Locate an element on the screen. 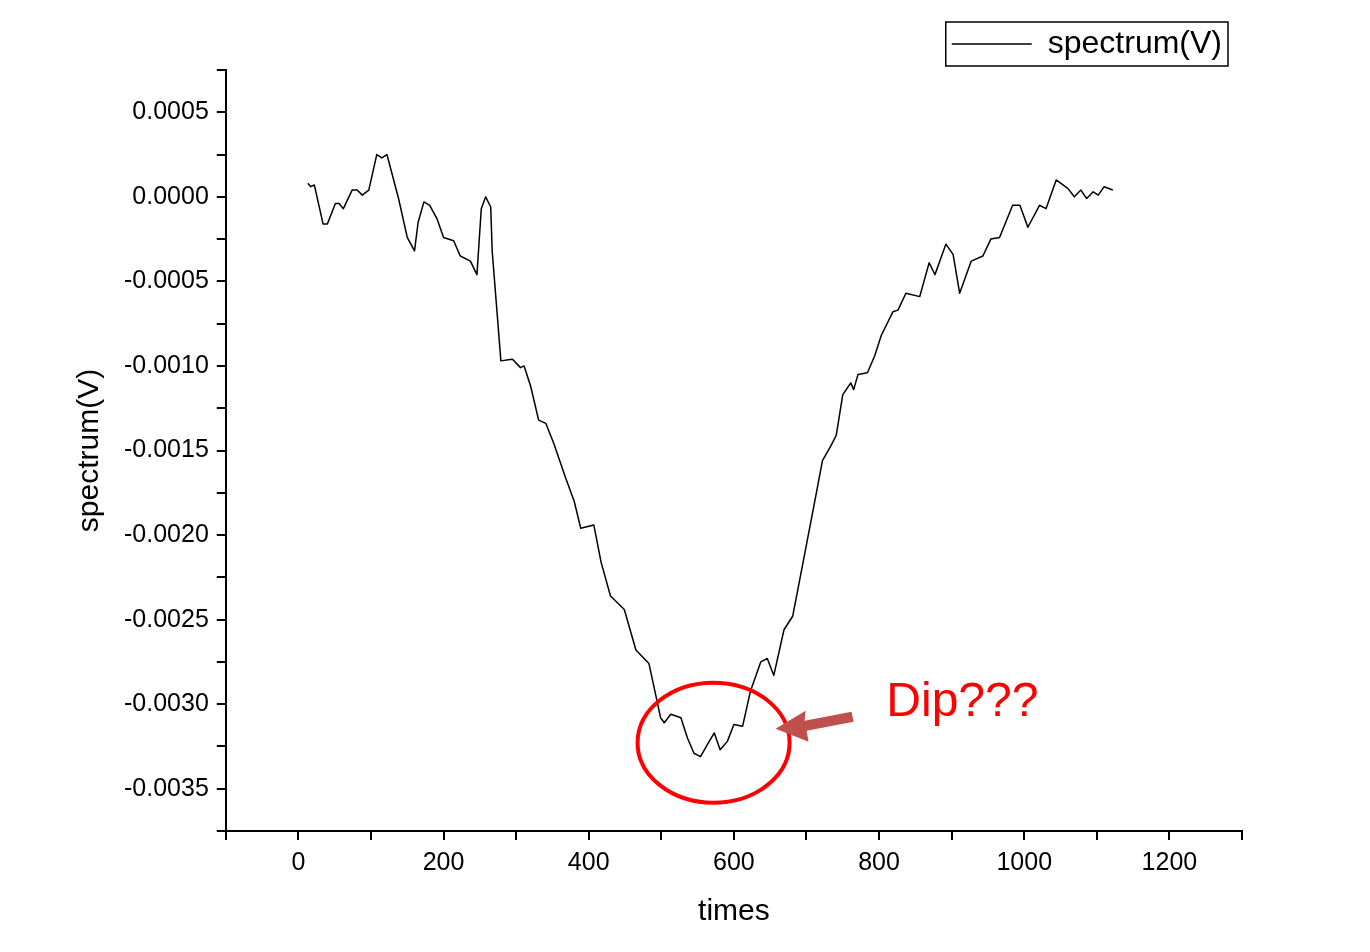  y-tick-label: -0.0010 is located at coordinates (166, 363).